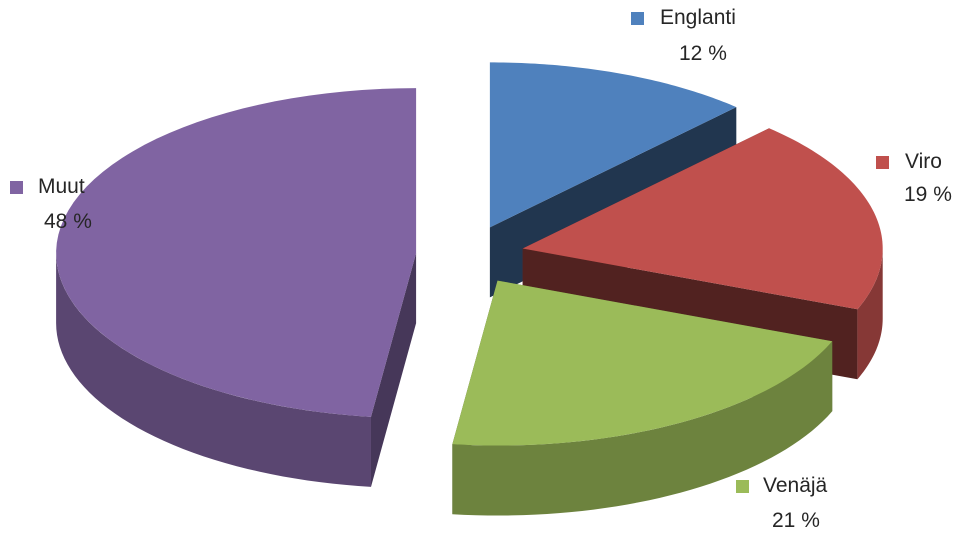  Describe the element at coordinates (795, 485) in the screenshot. I see `slice-label-venaja: Venäjä` at that location.